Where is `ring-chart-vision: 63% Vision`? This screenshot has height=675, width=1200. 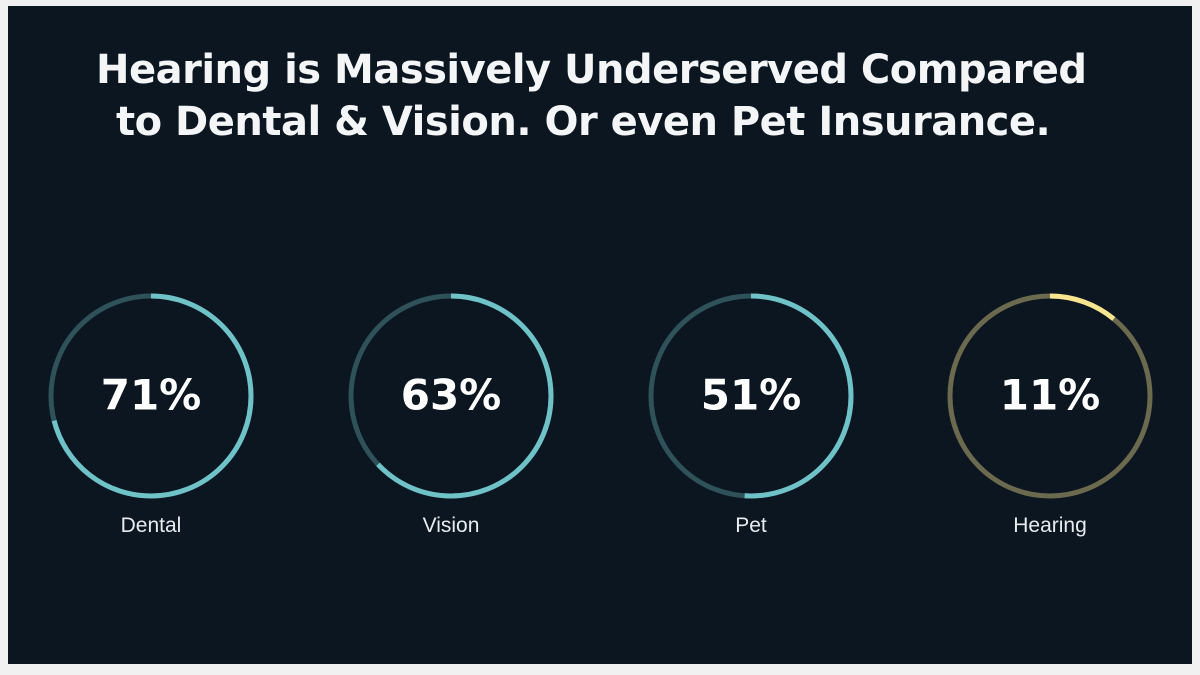 ring-chart-vision: 63% Vision is located at coordinates (451, 415).